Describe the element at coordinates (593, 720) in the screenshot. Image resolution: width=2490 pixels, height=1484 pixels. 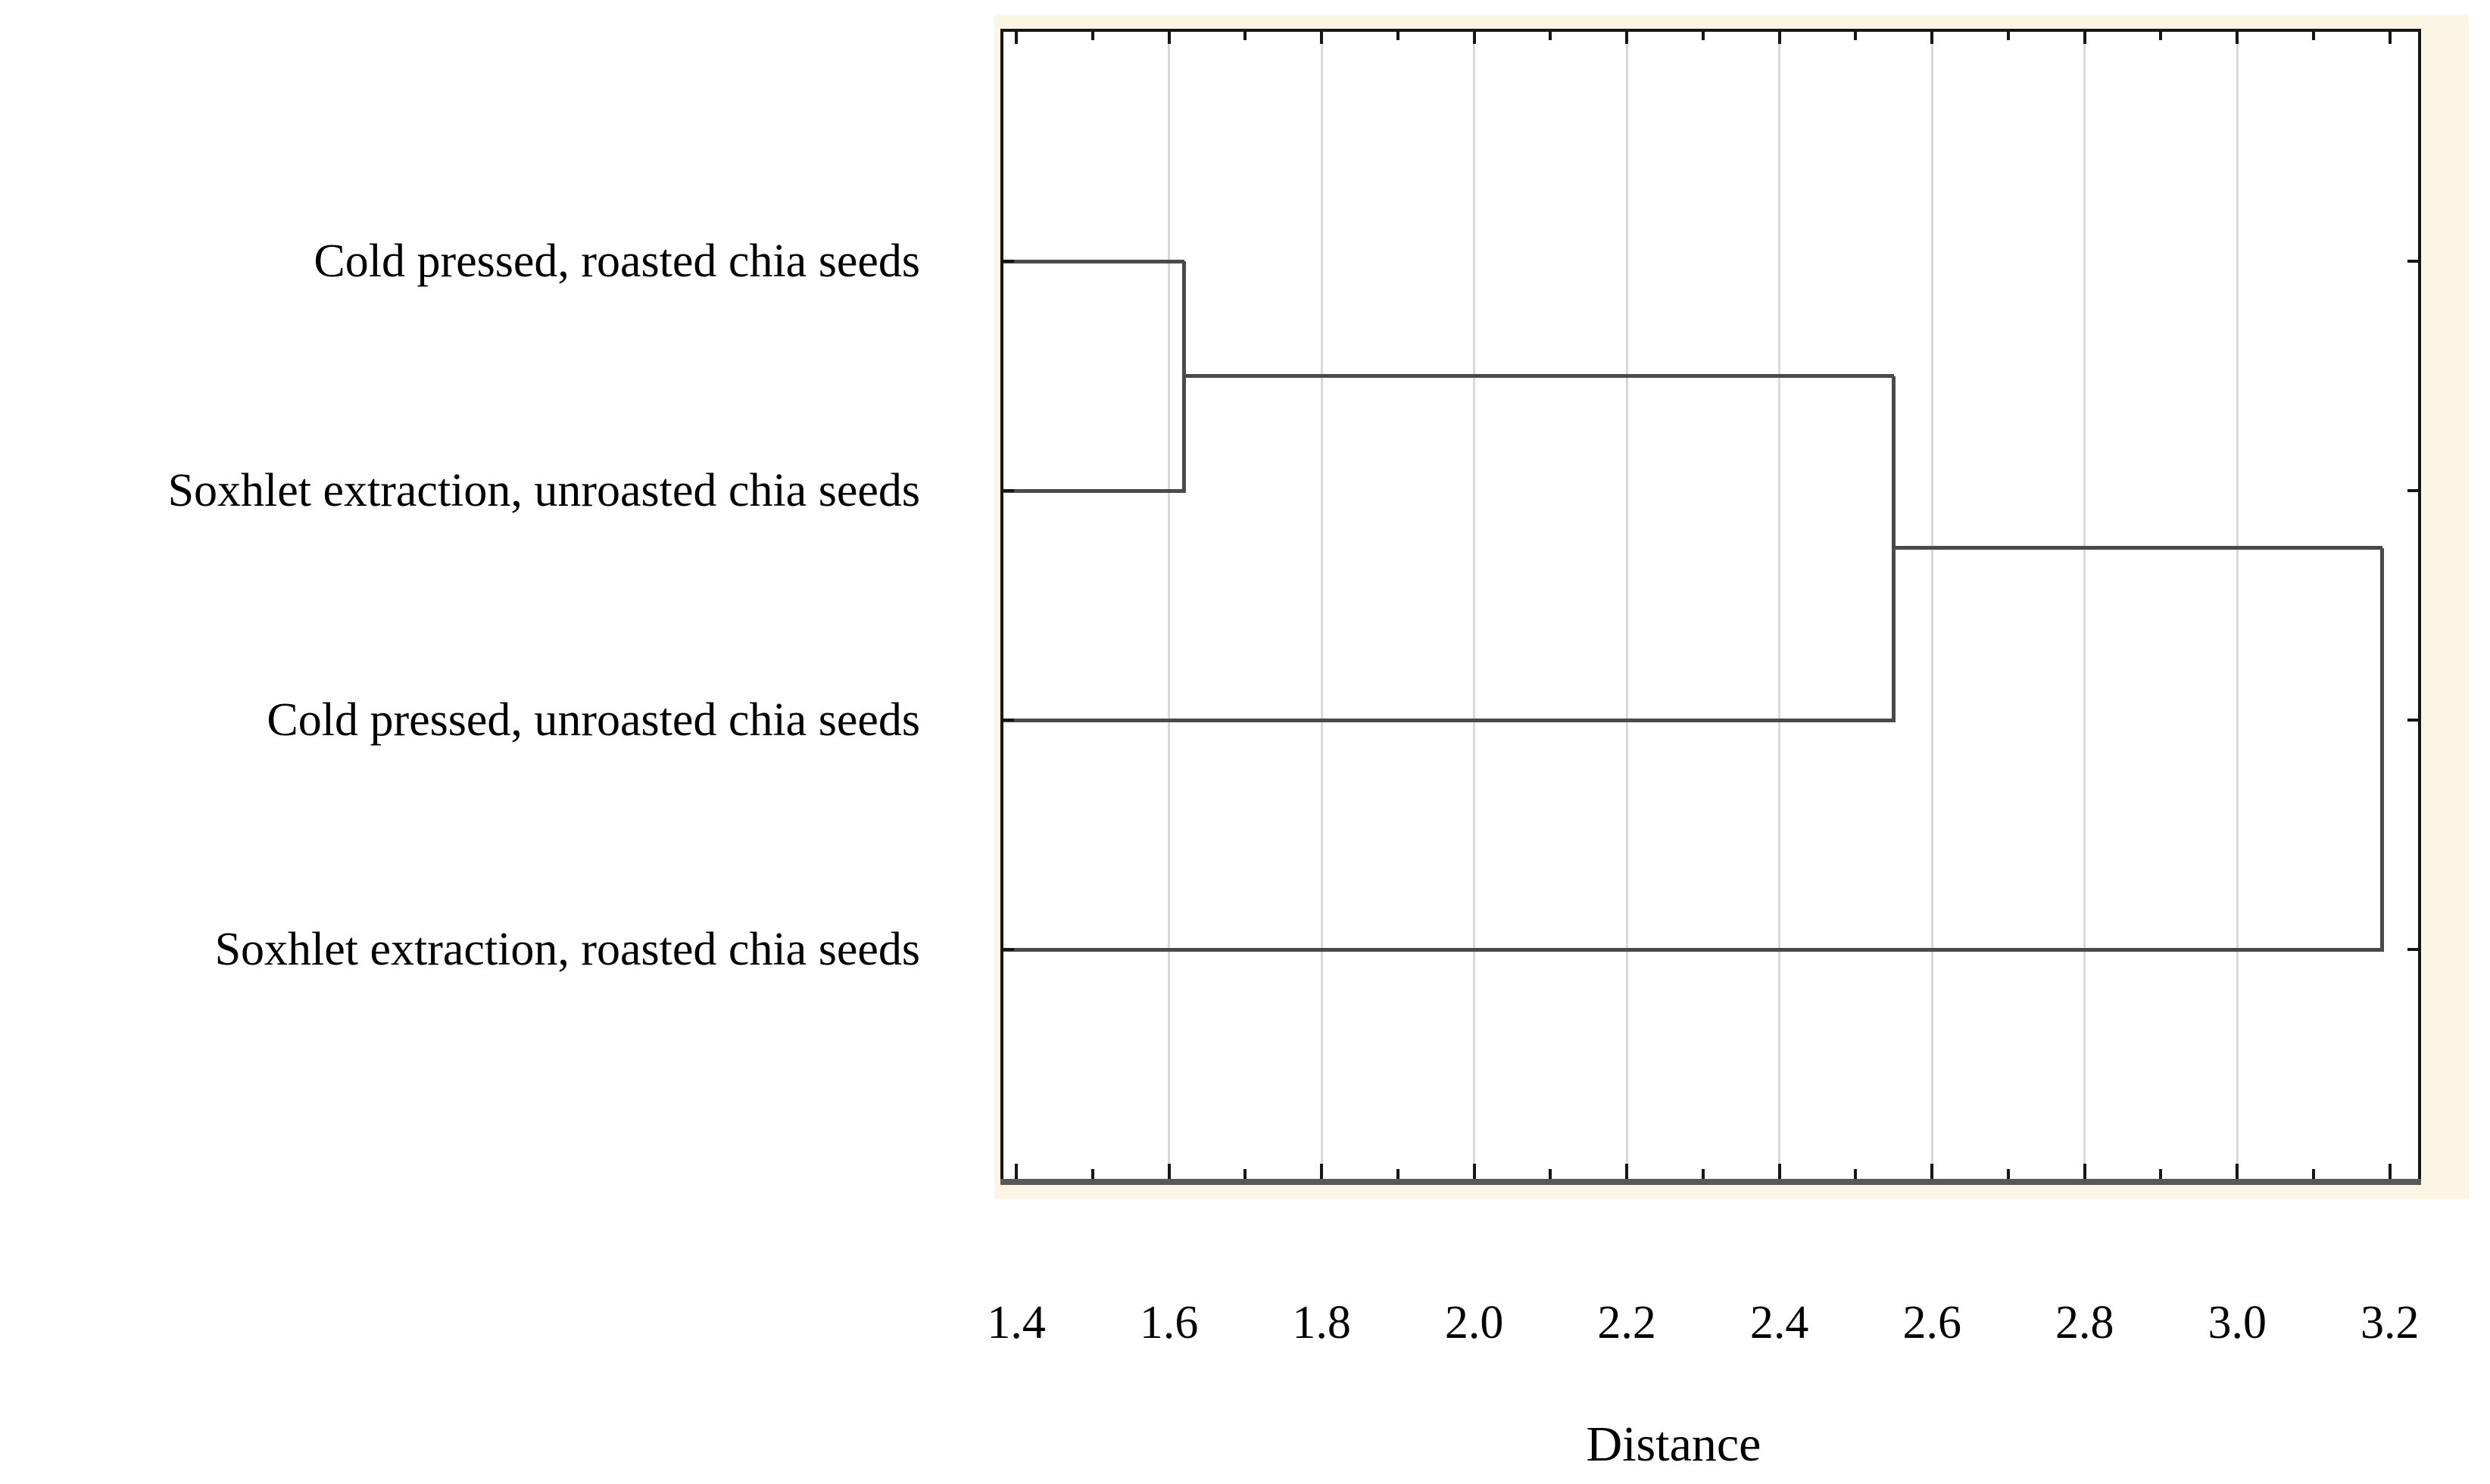
I see `leaf-label: Cold pressed, unroasted chia seeds` at that location.